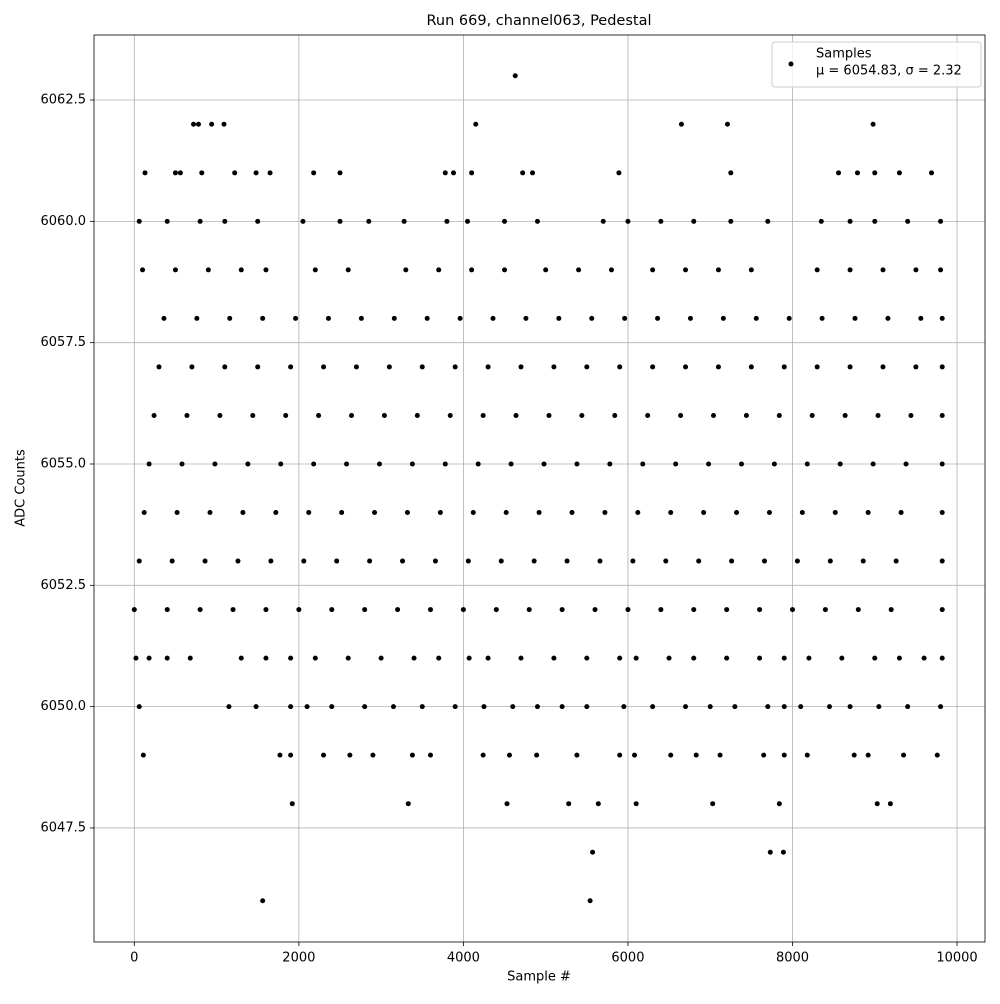 The image size is (1000, 1004). What do you see at coordinates (64, 221) in the screenshot?
I see `y-tick-label: 6060.0` at bounding box center [64, 221].